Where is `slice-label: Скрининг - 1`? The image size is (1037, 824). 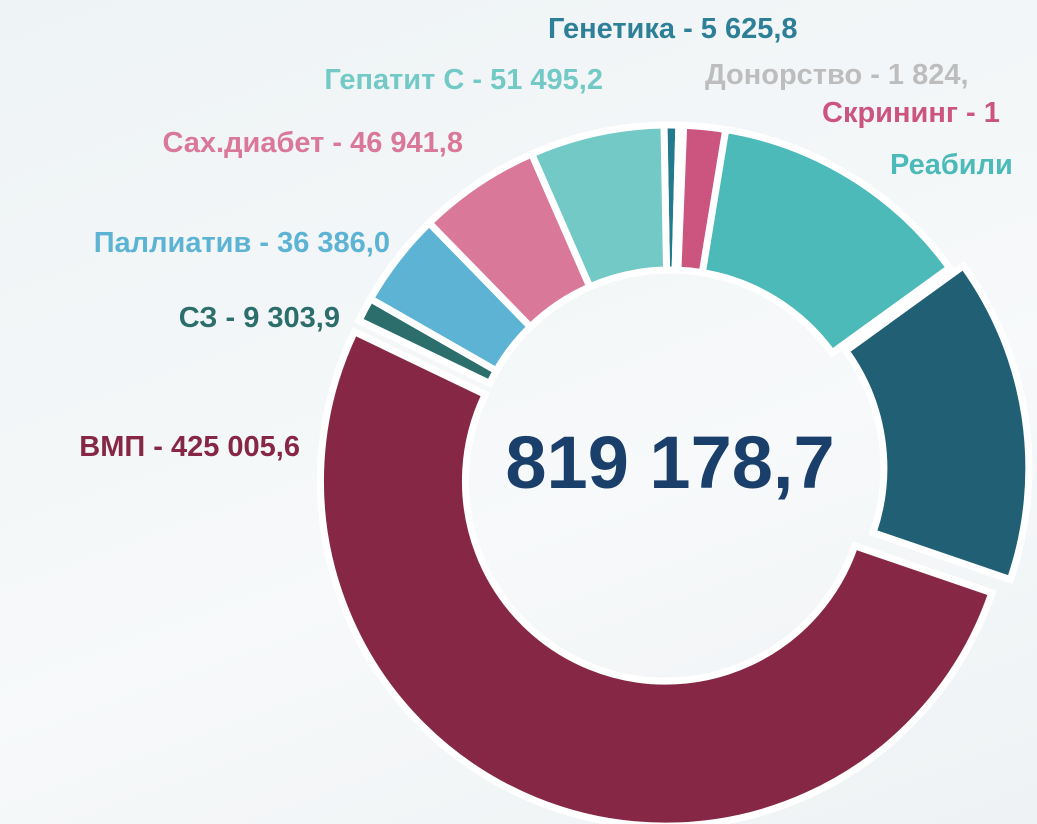 slice-label: Скрининг - 1 is located at coordinates (911, 113).